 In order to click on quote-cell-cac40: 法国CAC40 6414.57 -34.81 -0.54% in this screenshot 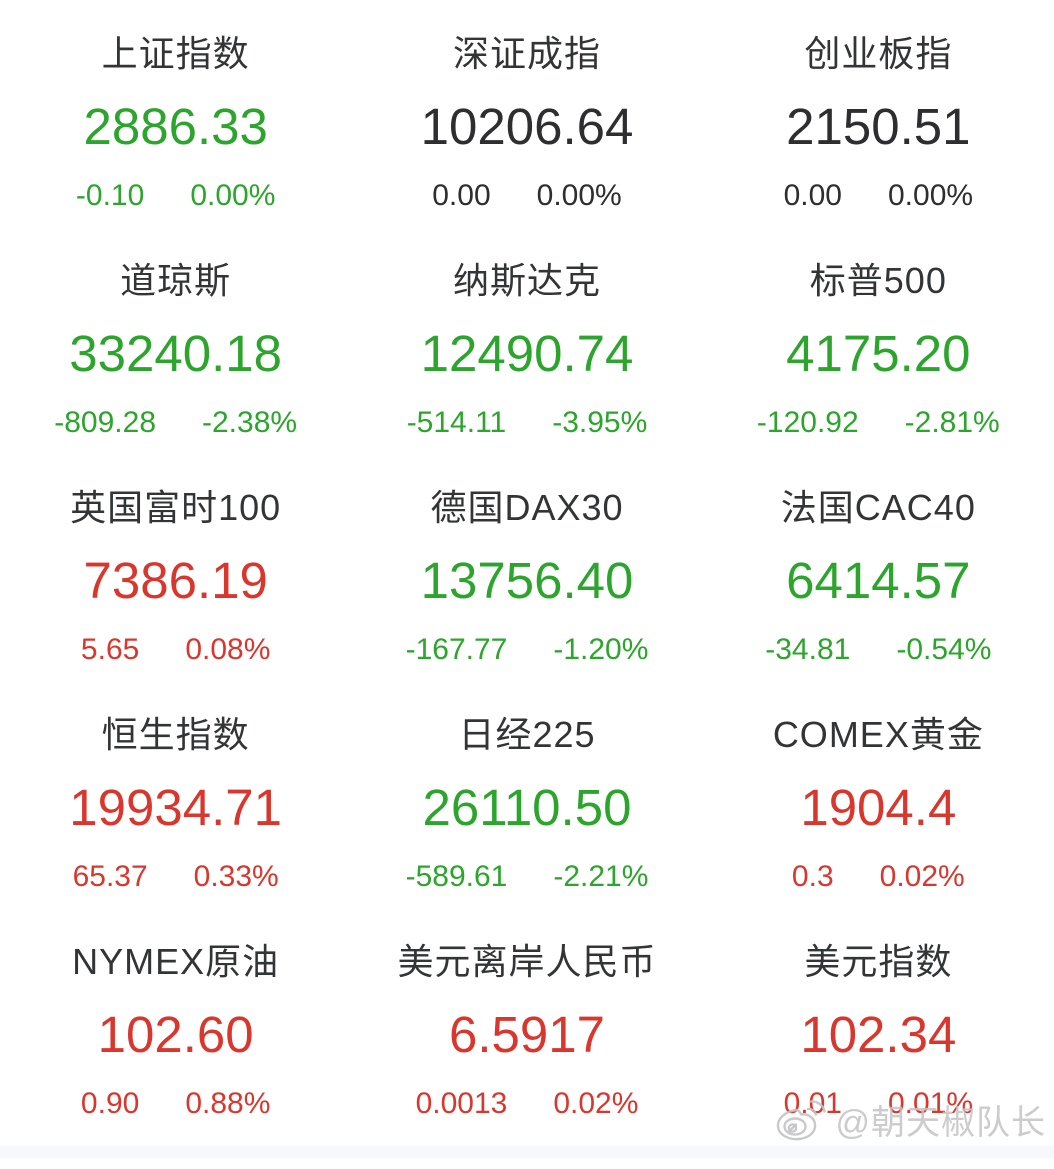, I will do `click(878, 601)`.